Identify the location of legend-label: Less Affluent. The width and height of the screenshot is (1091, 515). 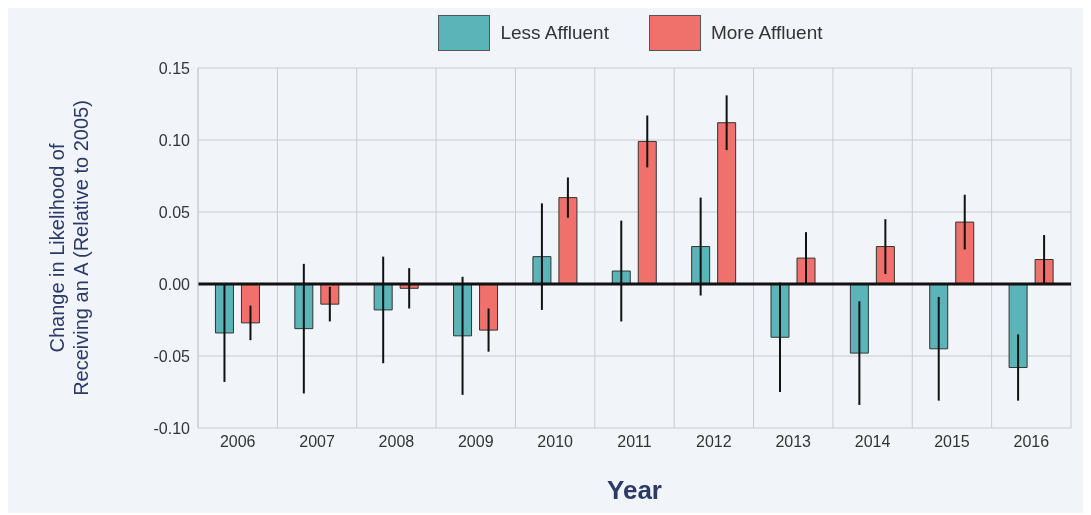
(554, 33).